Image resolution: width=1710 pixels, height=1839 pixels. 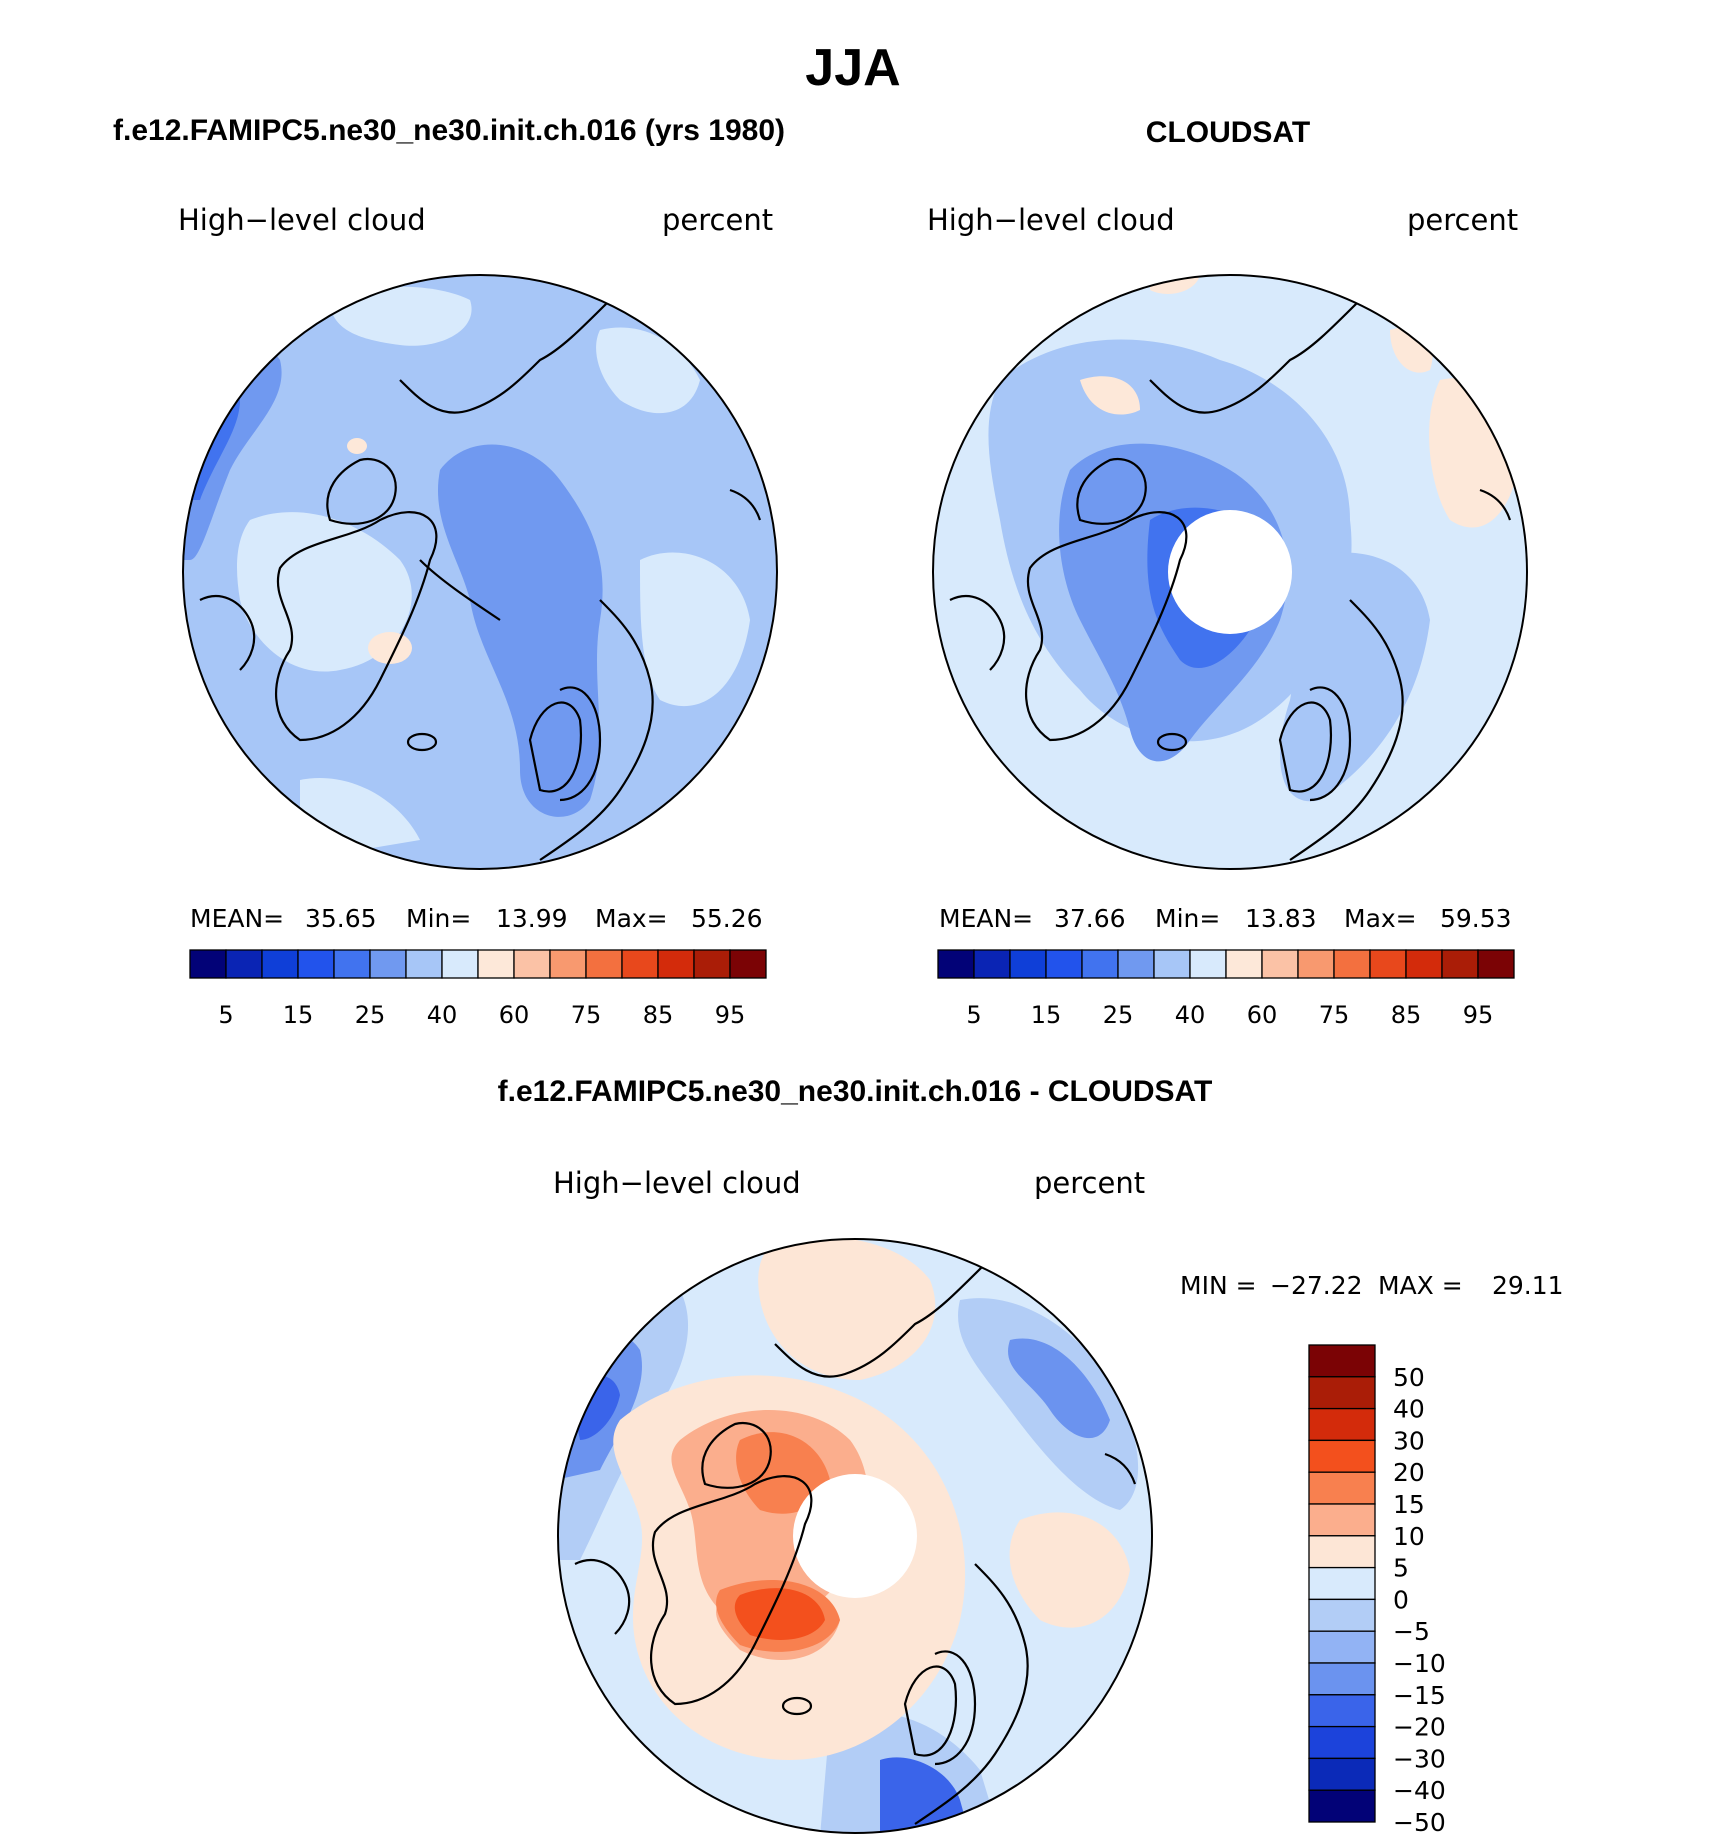 I want to click on panel2-right-label: percent, so click(x=1462, y=220).